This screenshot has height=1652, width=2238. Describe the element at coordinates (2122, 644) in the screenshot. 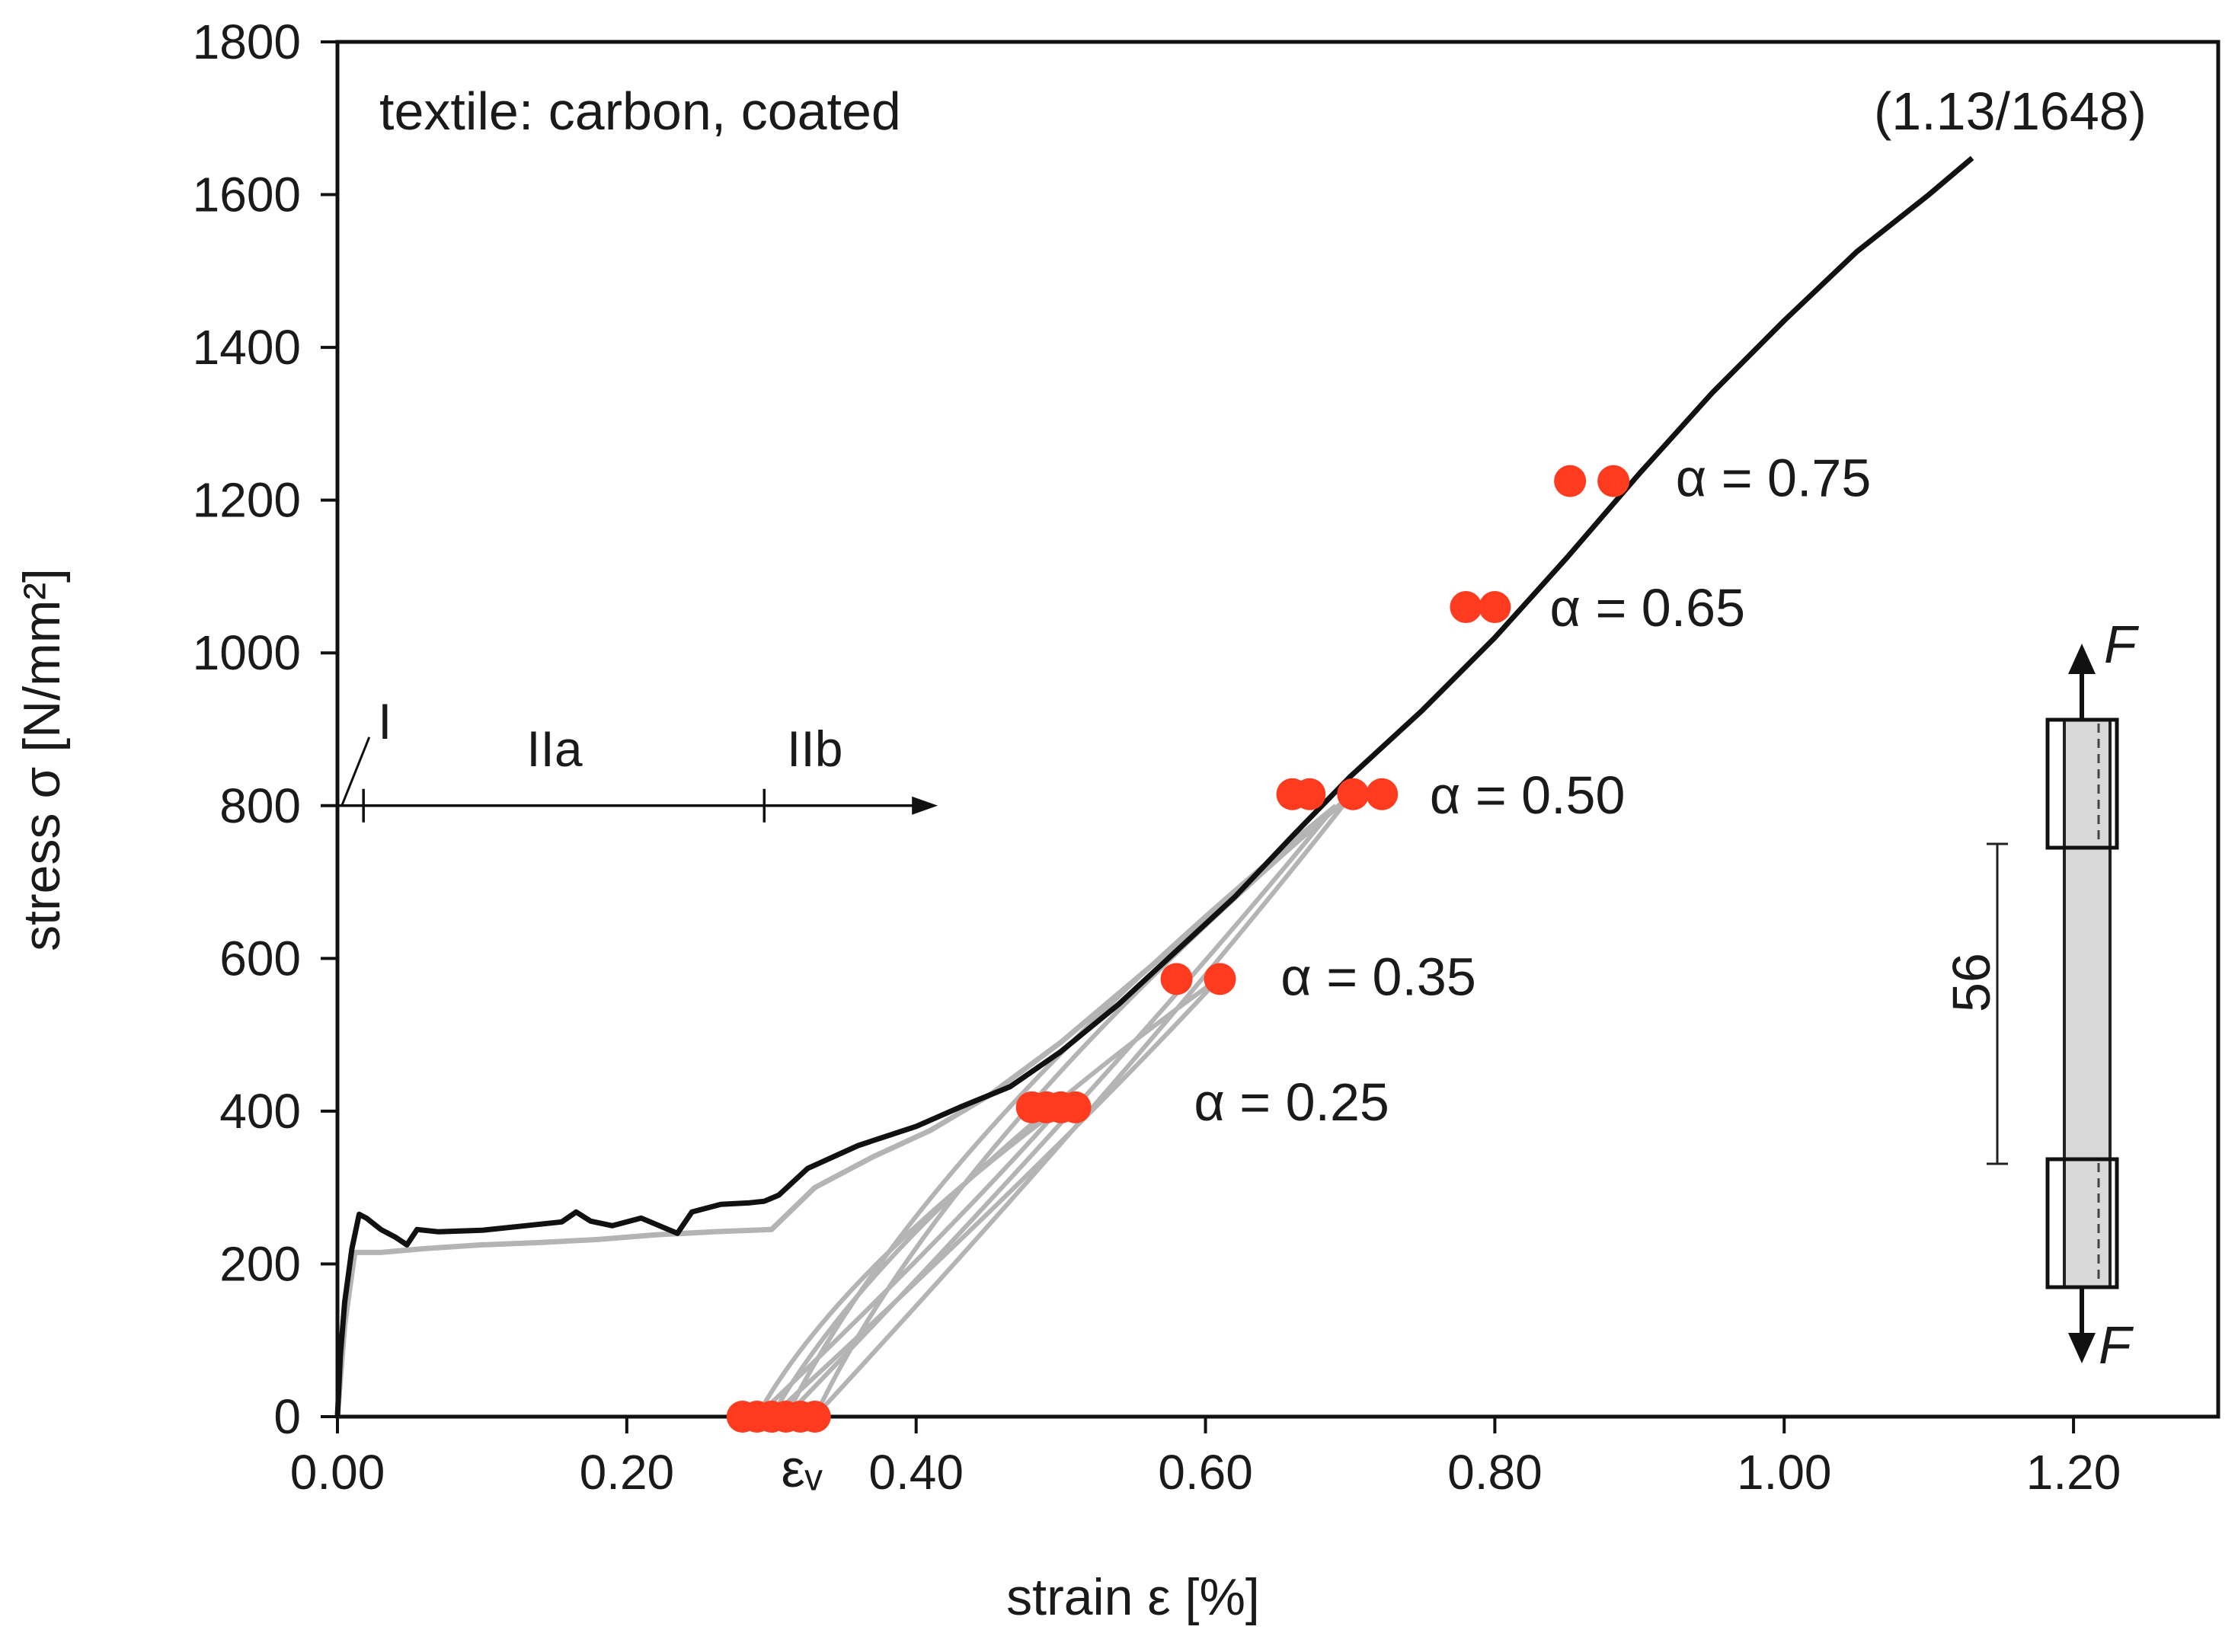

I see `force-top-label: F` at that location.